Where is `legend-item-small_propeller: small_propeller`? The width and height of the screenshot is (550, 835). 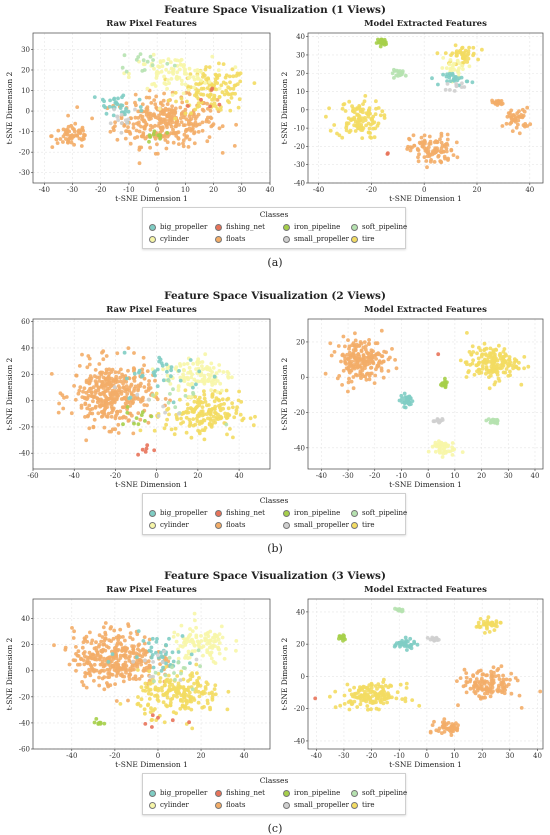
legend-item-small_propeller: small_propeller is located at coordinates (316, 525).